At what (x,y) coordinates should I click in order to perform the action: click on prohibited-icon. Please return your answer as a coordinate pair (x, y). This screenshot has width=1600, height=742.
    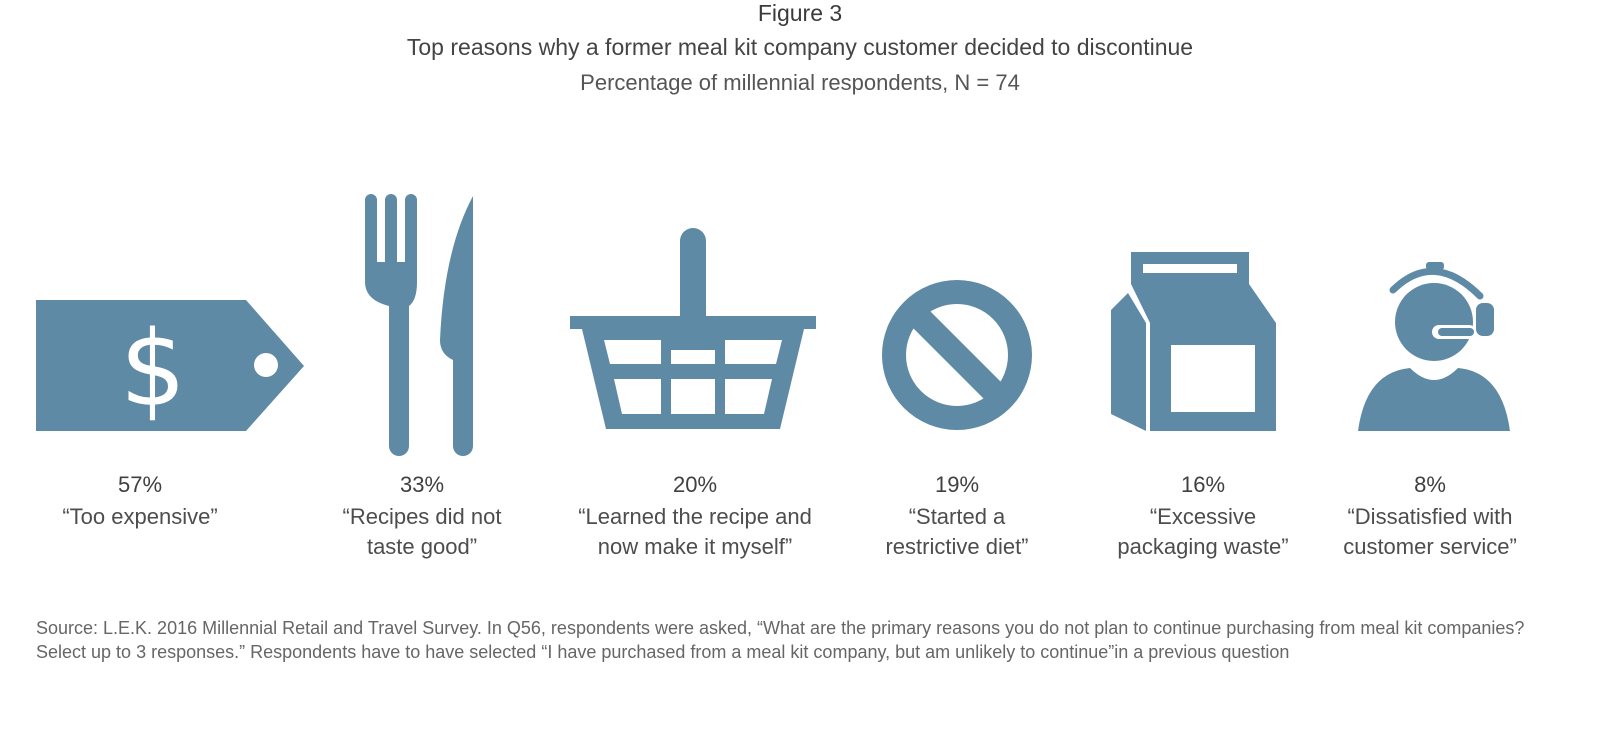
    Looking at the image, I should click on (957, 355).